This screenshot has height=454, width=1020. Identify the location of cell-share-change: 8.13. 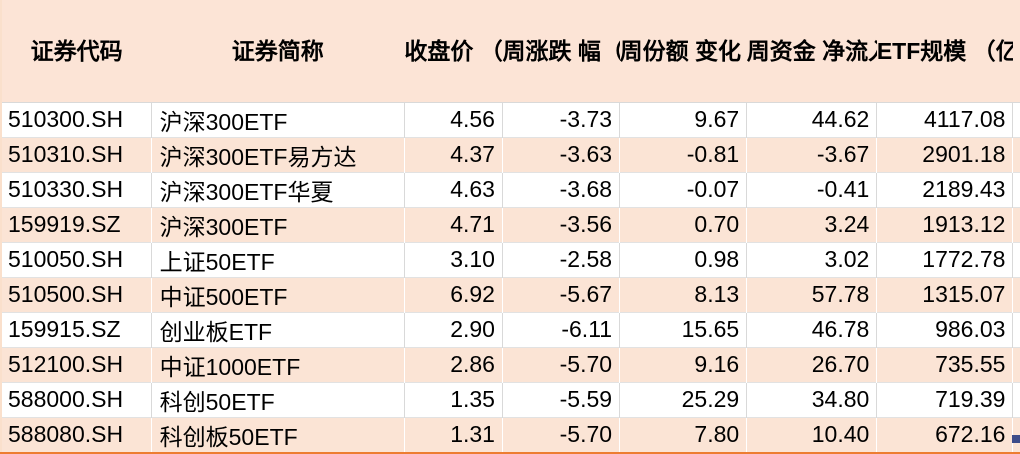
(683, 294).